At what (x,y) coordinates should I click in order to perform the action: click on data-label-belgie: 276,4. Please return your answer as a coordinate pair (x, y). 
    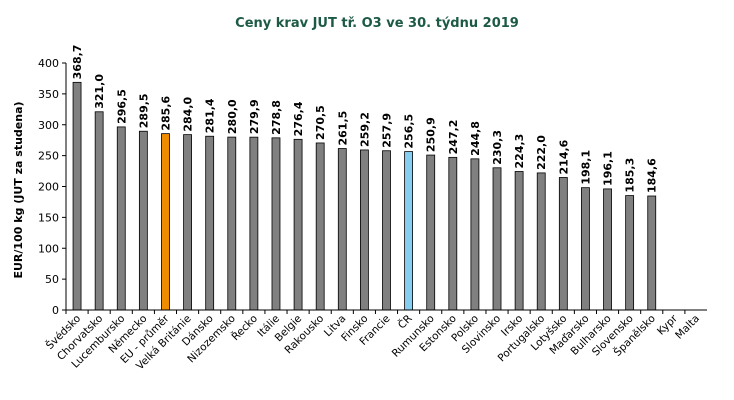
    Looking at the image, I should click on (298, 118).